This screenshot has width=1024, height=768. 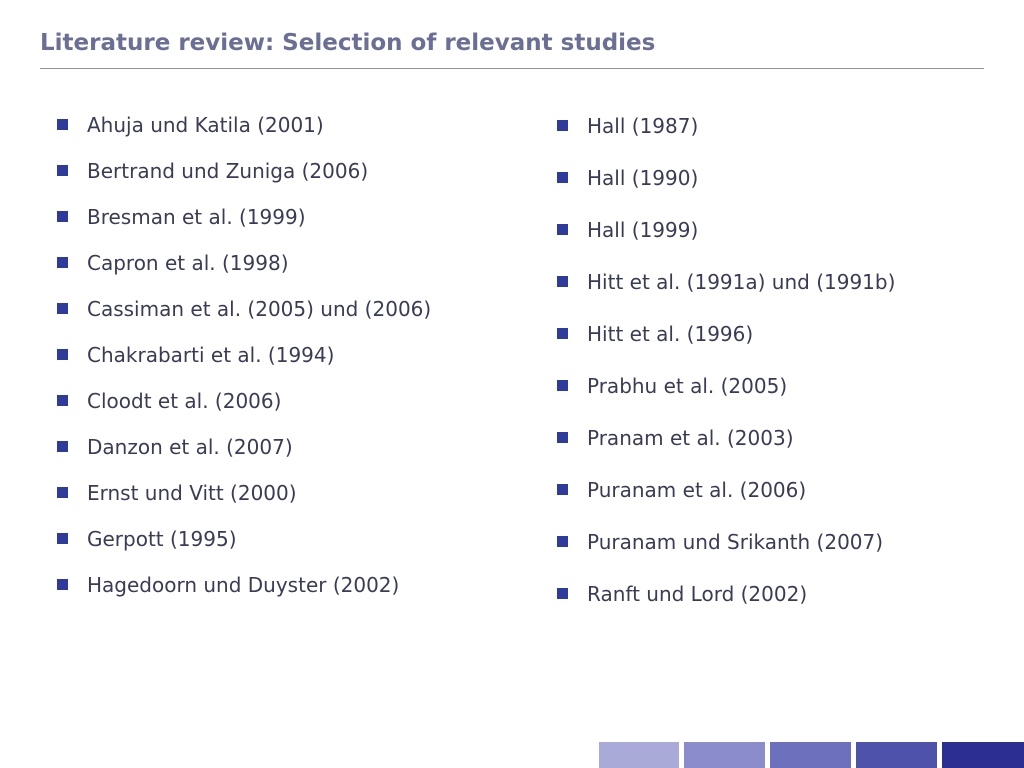 I want to click on list-item: Bresman et al. (1999), so click(x=244, y=228).